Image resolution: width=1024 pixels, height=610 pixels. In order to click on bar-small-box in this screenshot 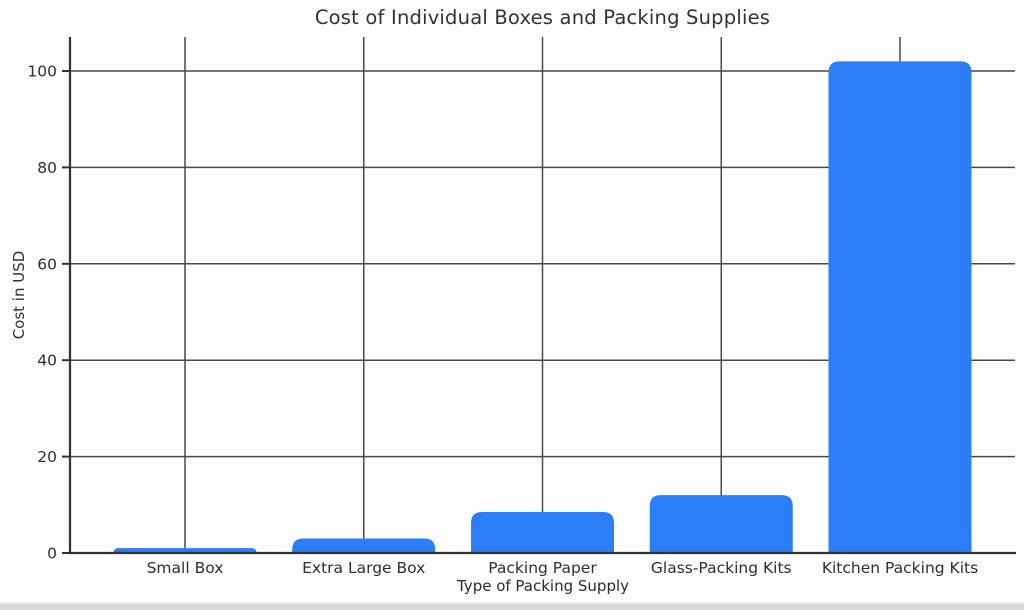, I will do `click(185, 550)`.